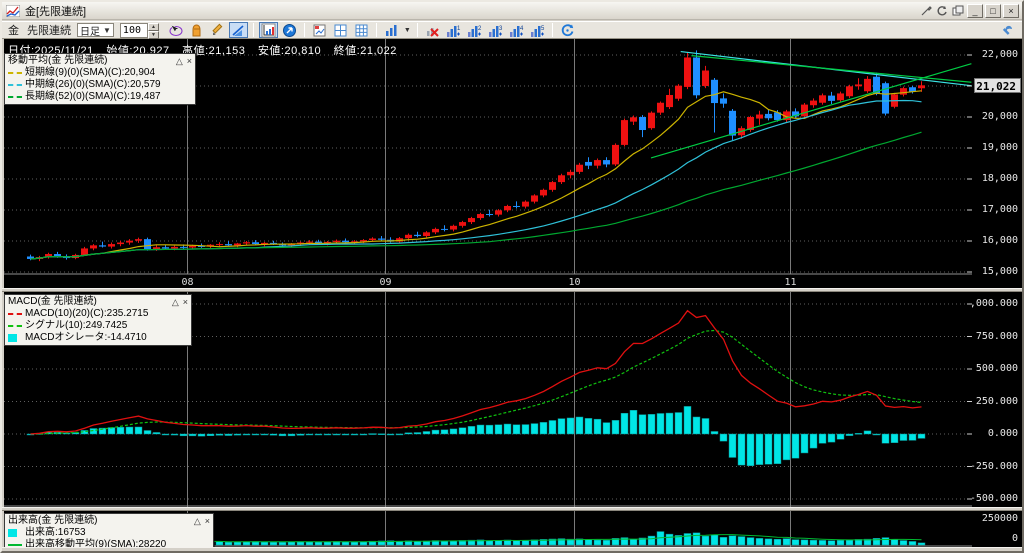 This screenshot has height=553, width=1024. What do you see at coordinates (15, 326) in the screenshot?
I see `macd-signal-swatch` at bounding box center [15, 326].